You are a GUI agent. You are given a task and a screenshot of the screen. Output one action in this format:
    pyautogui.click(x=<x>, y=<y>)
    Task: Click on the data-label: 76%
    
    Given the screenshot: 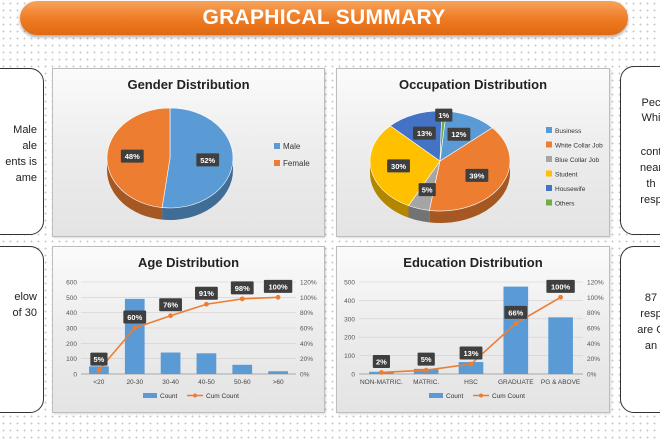 What is the action you would take?
    pyautogui.click(x=170, y=305)
    